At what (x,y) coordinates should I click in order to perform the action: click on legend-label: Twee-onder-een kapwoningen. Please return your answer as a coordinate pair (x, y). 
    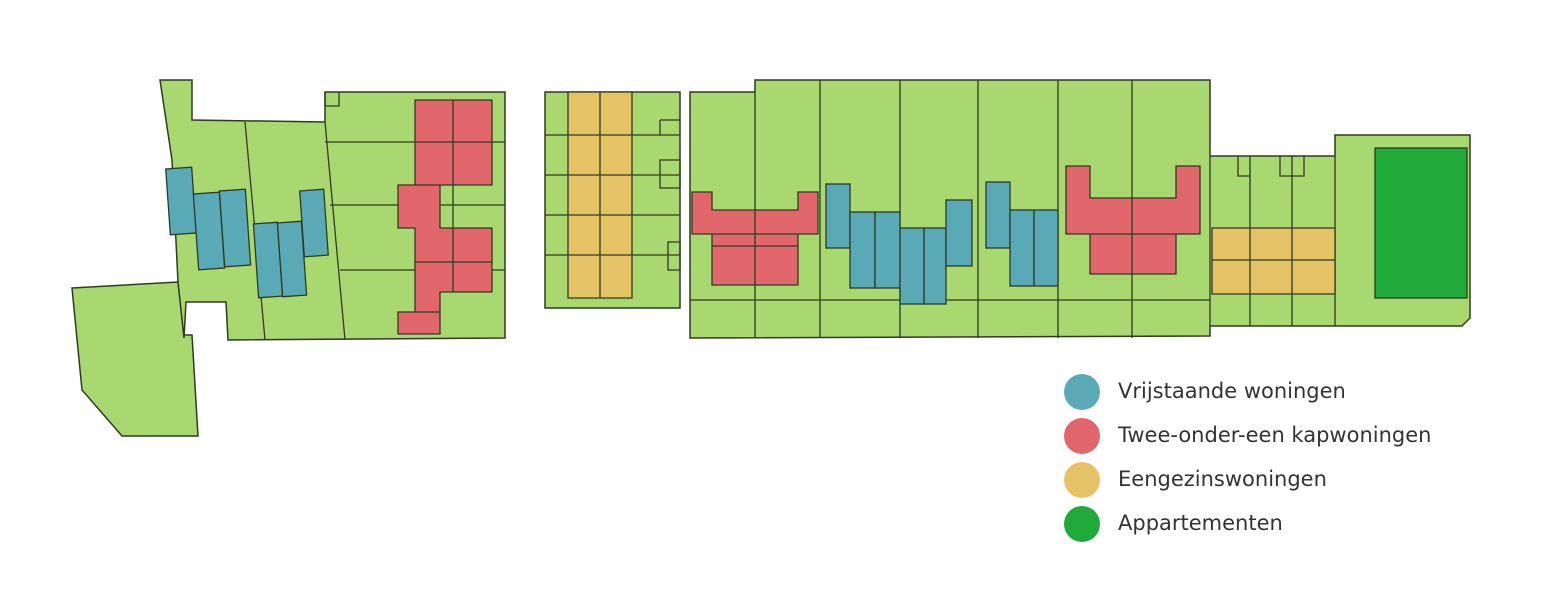
    Looking at the image, I should click on (1274, 435).